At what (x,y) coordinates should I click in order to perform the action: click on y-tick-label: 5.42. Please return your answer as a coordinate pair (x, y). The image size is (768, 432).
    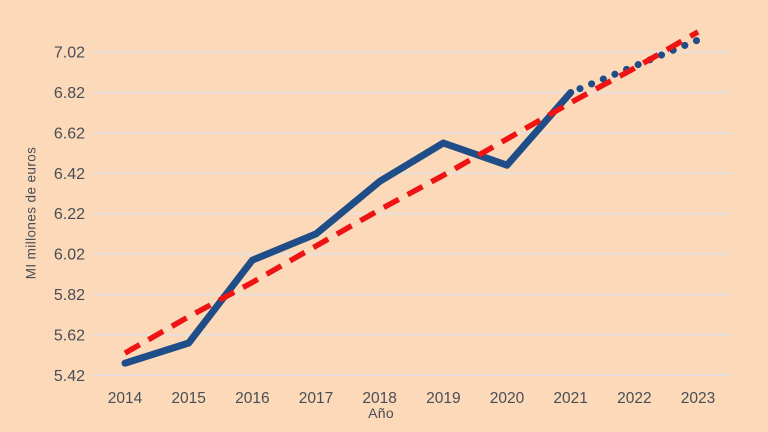
    Looking at the image, I should click on (69, 376).